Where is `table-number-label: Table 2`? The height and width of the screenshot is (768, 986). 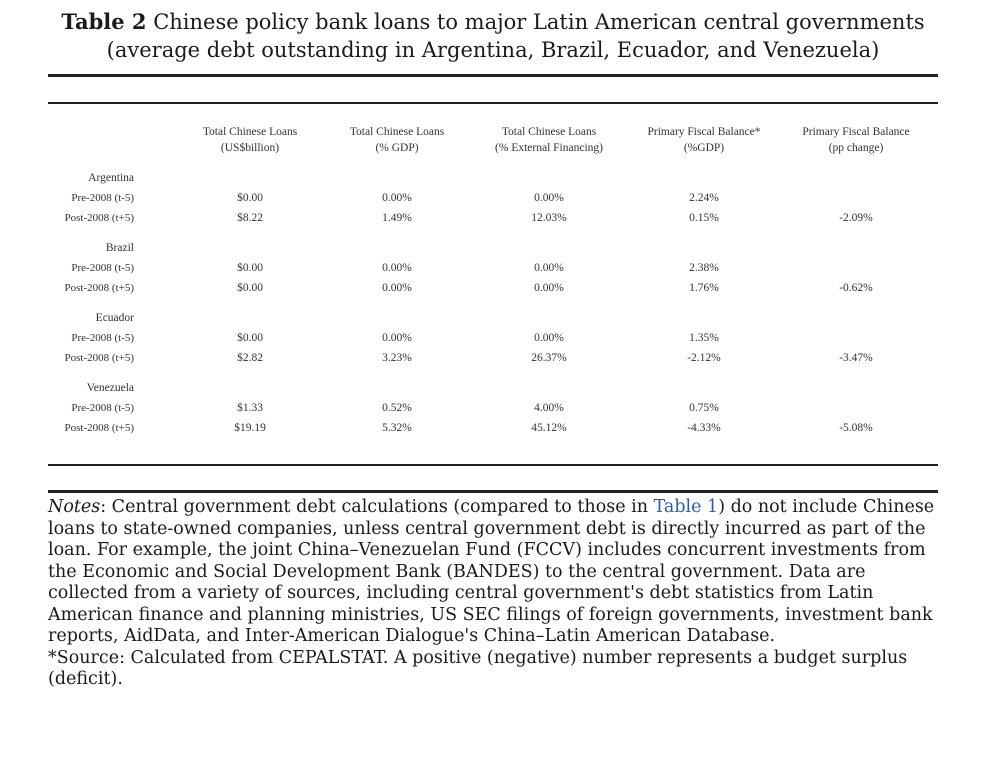
table-number-label: Table 2 is located at coordinates (104, 21).